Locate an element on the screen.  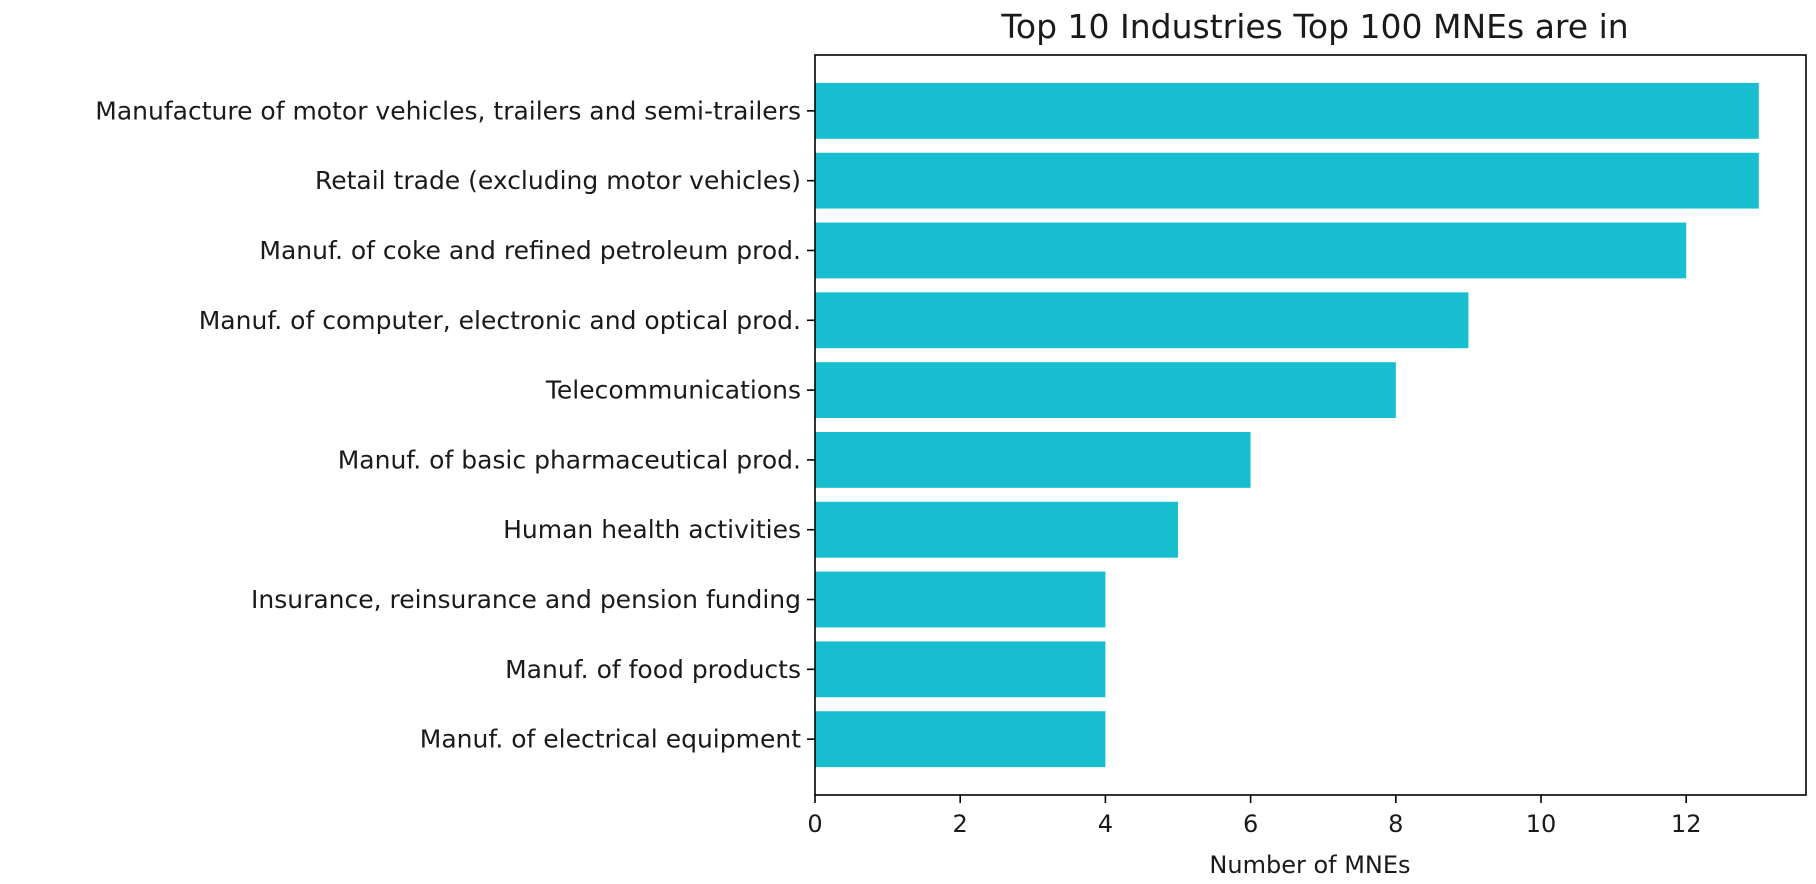
category-label: Manuf. of electrical equipment is located at coordinates (610, 739).